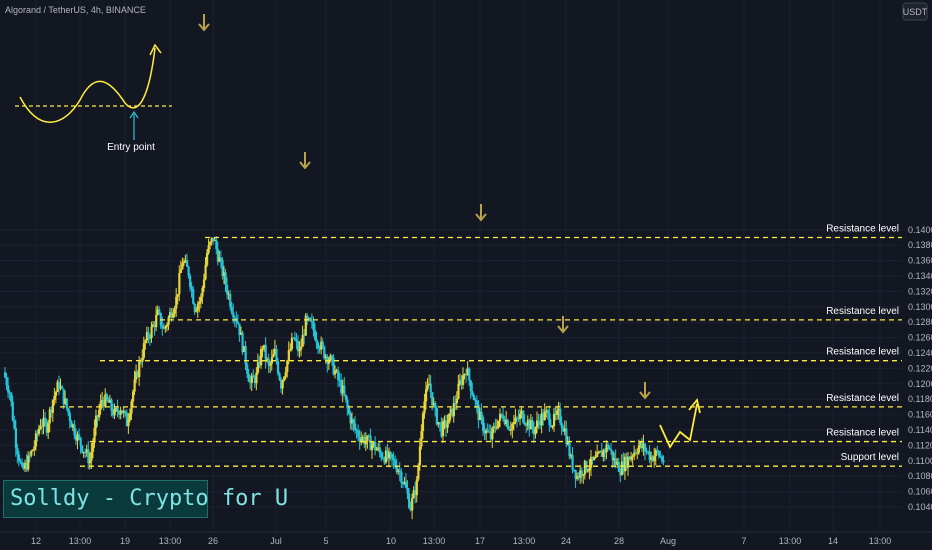 The image size is (932, 550). Describe the element at coordinates (915, 11) in the screenshot. I see `currency-badge: USDT` at that location.